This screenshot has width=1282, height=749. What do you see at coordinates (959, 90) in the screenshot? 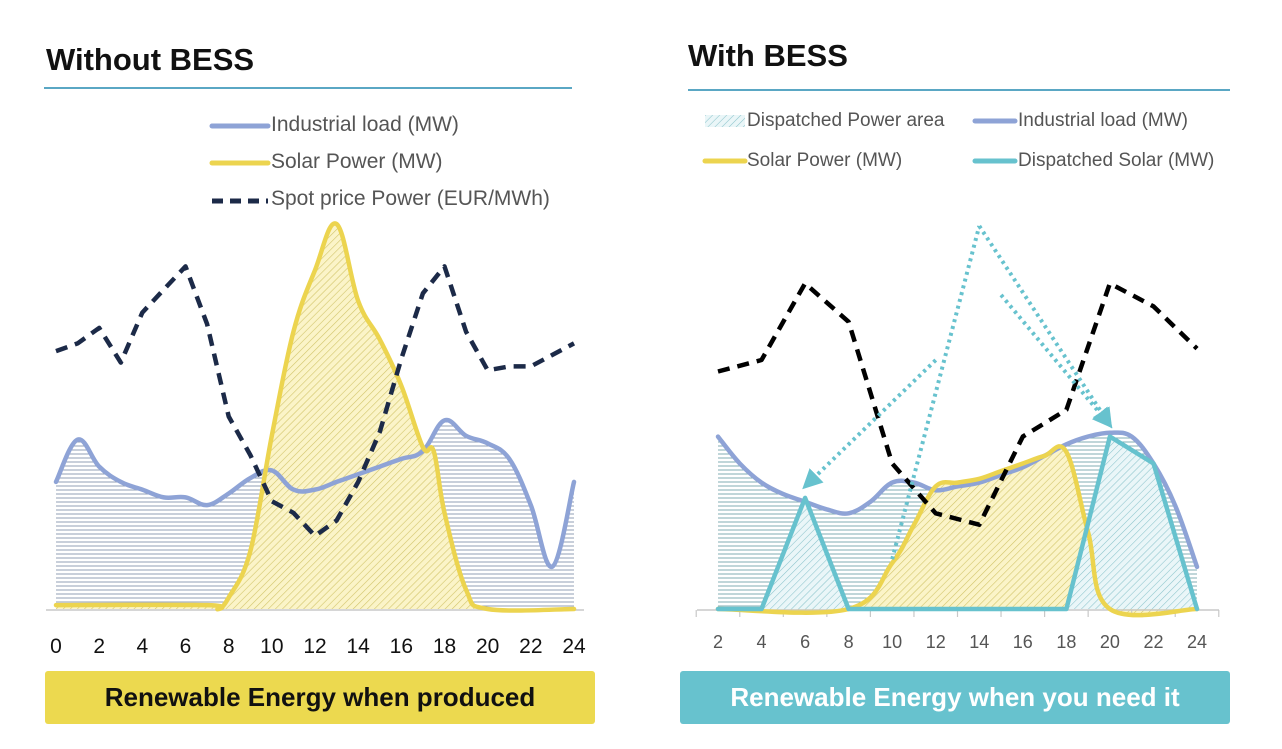
I see `right-title-rule` at bounding box center [959, 90].